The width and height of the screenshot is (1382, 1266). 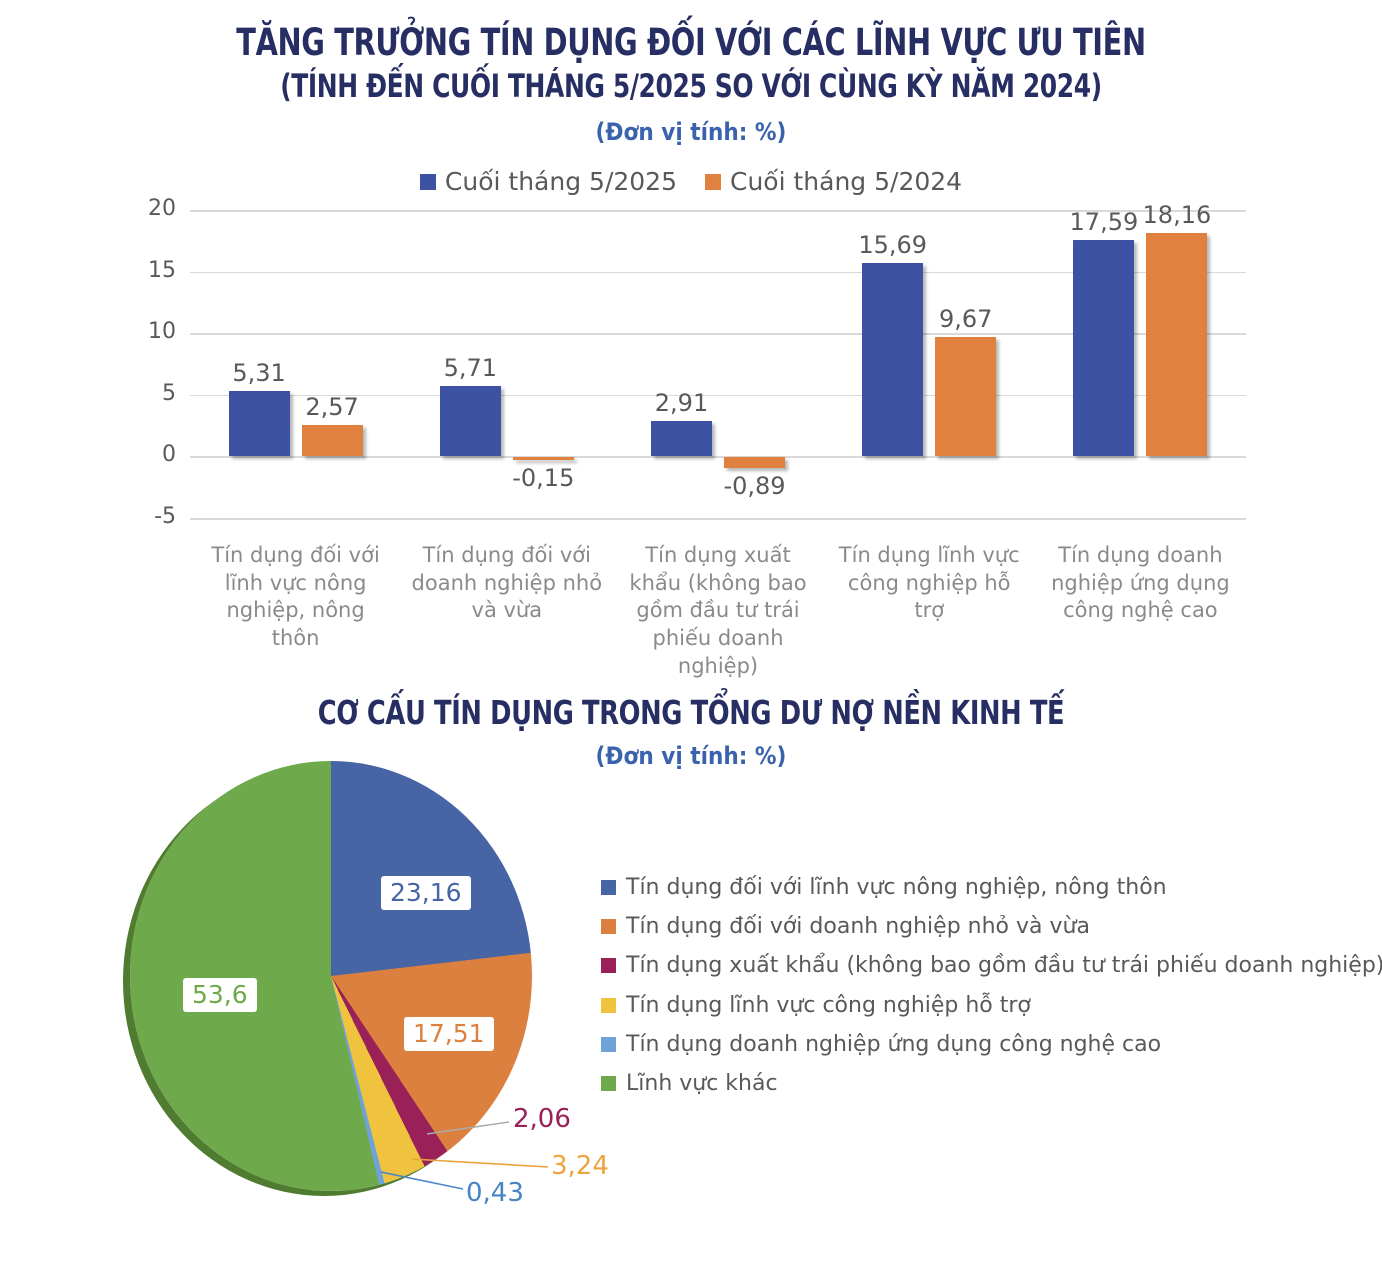 I want to click on bar-series2-group2, so click(x=543, y=459).